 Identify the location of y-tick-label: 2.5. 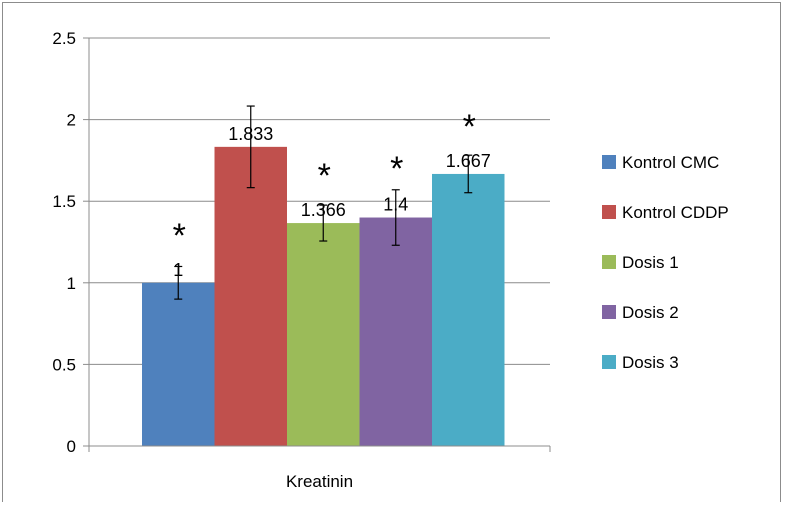
(64, 38).